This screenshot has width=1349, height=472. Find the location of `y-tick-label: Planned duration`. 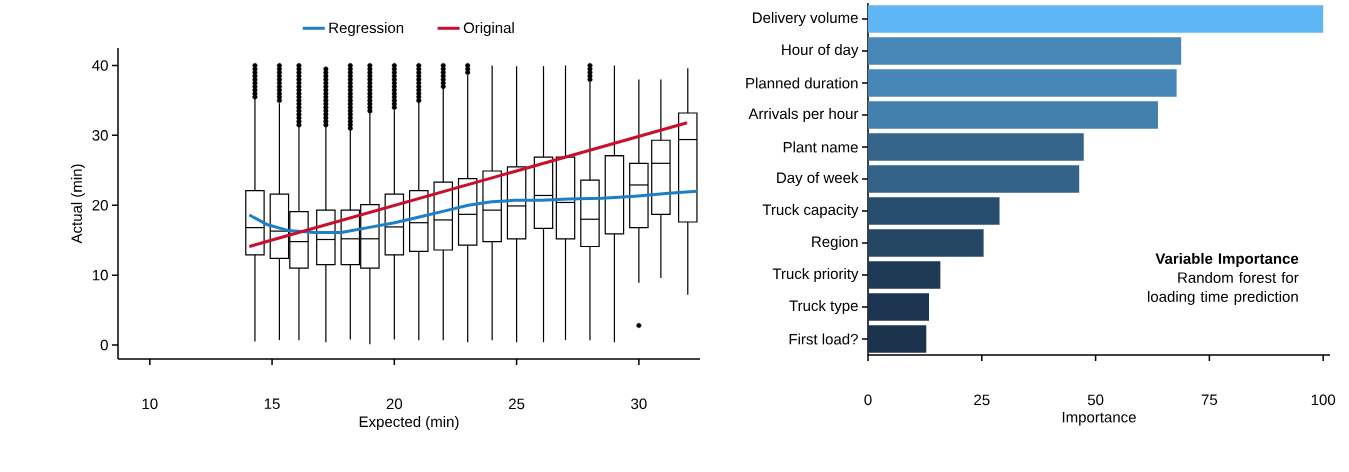

y-tick-label: Planned duration is located at coordinates (802, 83).